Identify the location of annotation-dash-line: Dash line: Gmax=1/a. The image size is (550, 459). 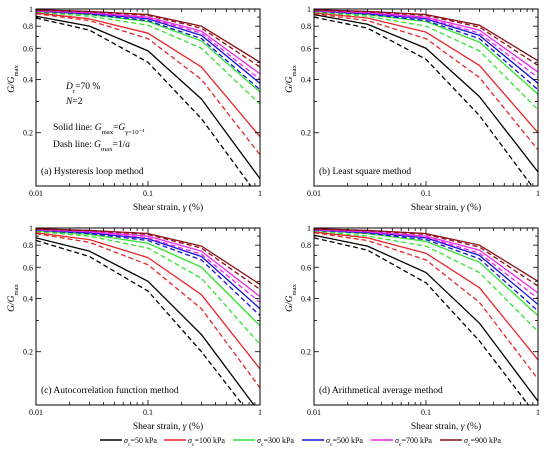
(91, 146).